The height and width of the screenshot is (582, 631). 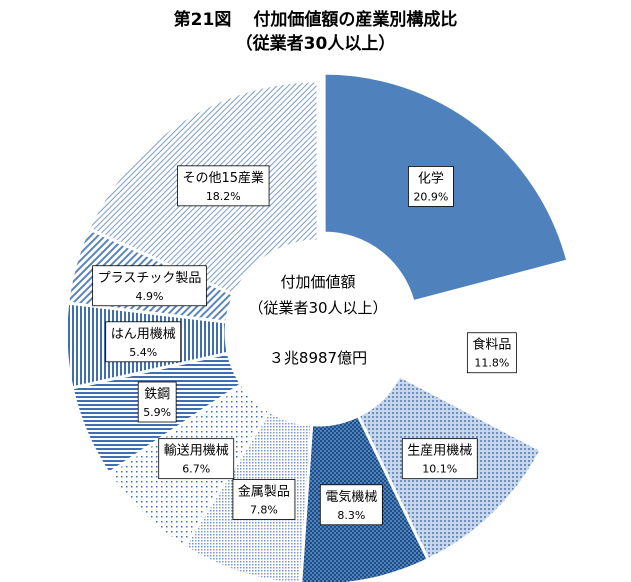 What do you see at coordinates (491, 345) in the screenshot?
I see `slice-name-1: 食料品` at bounding box center [491, 345].